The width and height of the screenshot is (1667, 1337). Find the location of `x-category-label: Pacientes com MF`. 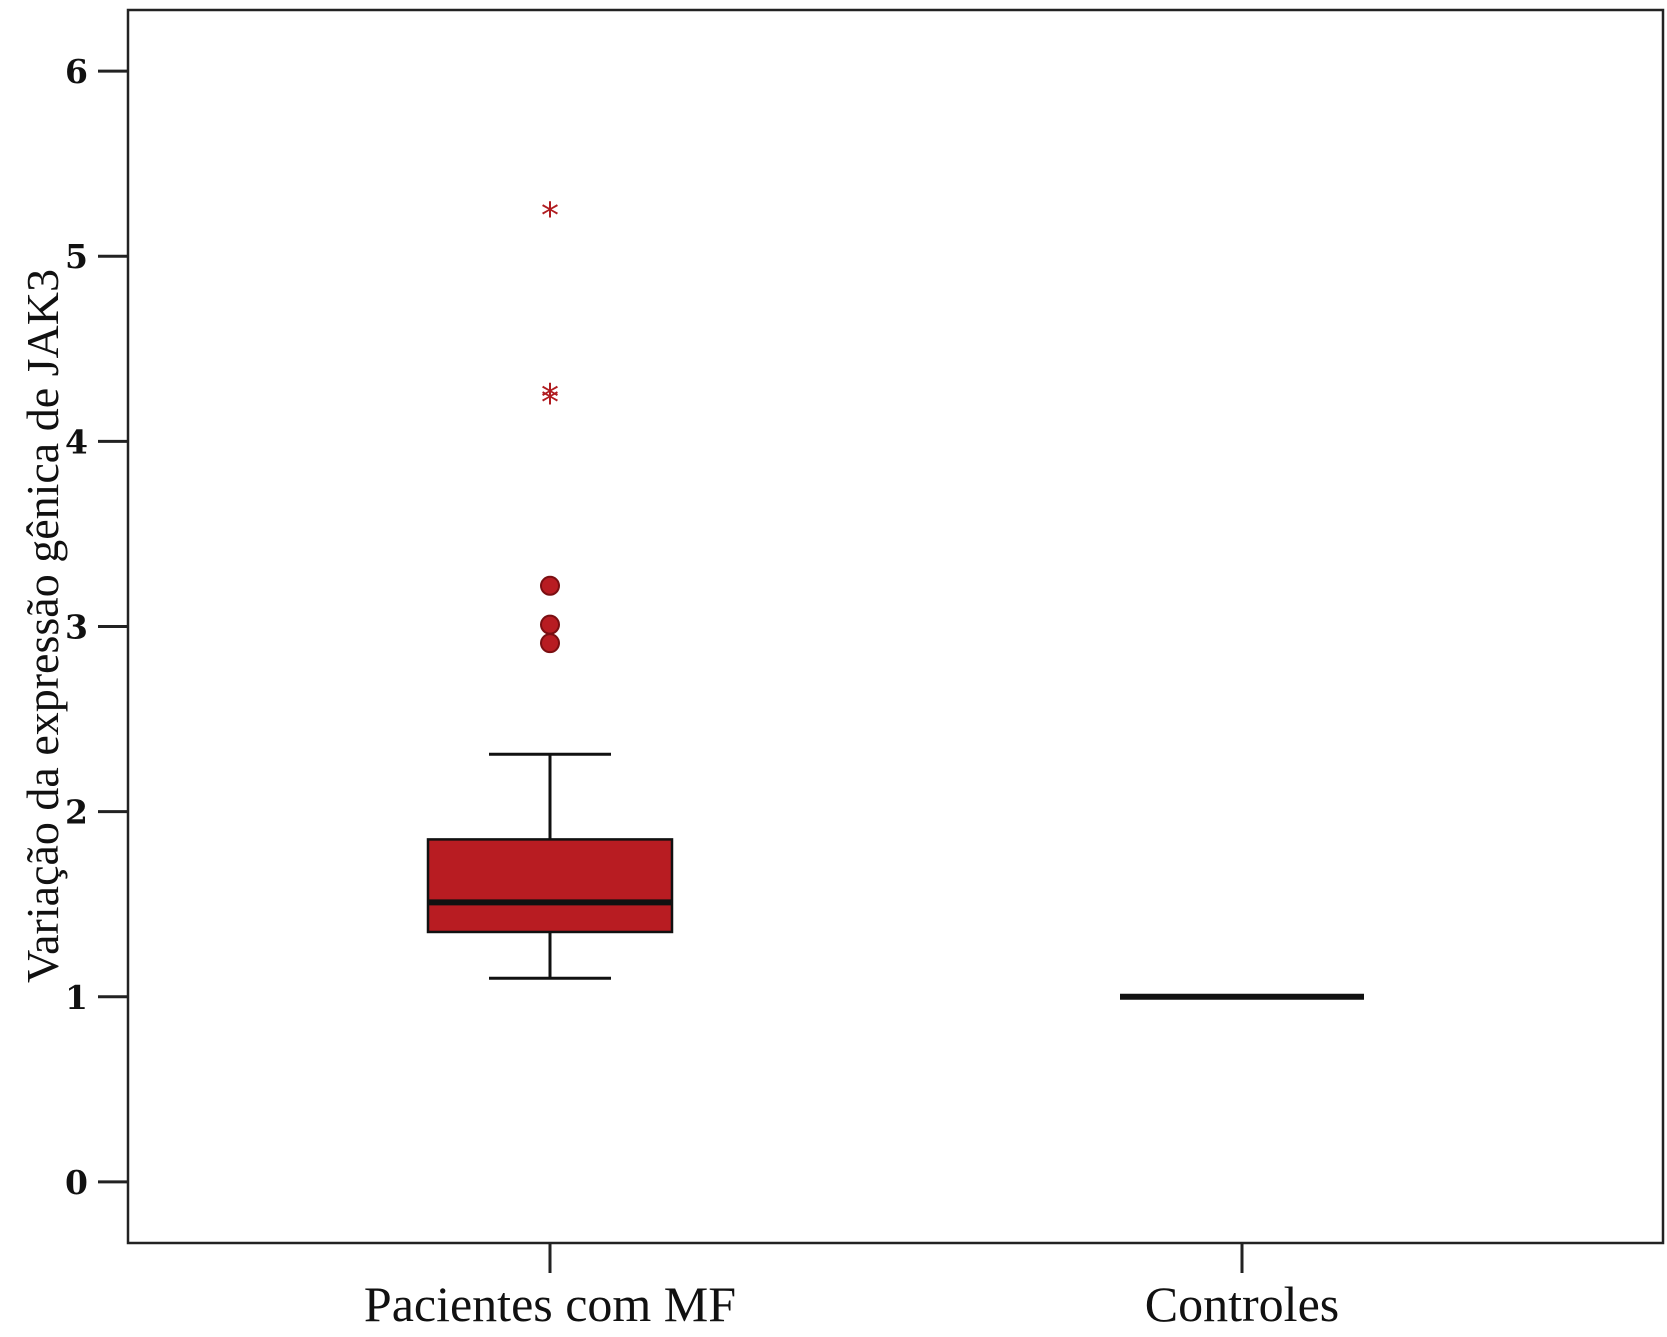

x-category-label: Pacientes com MF is located at coordinates (550, 1304).